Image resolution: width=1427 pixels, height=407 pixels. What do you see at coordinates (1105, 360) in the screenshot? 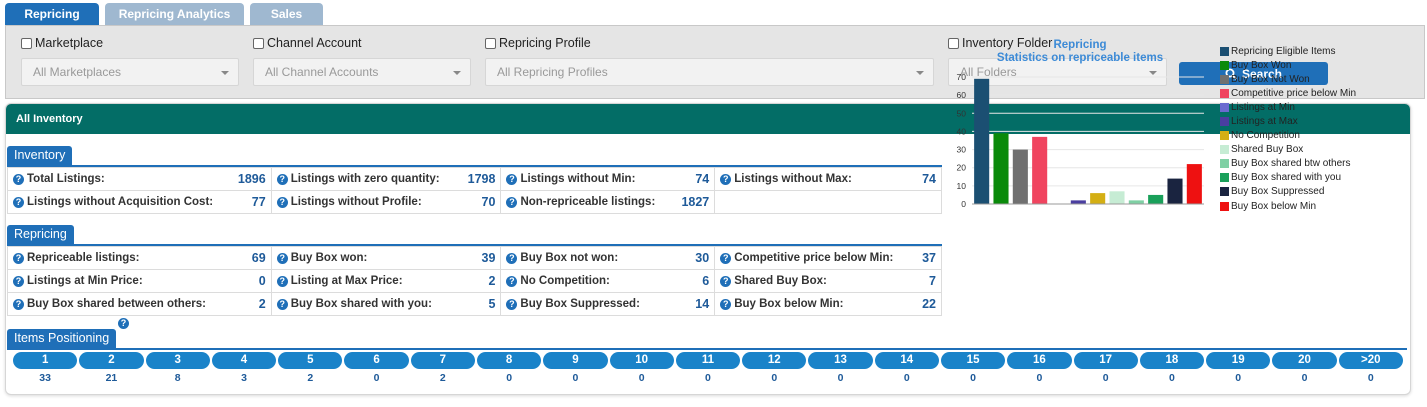
I see `position-pill: 17` at bounding box center [1105, 360].